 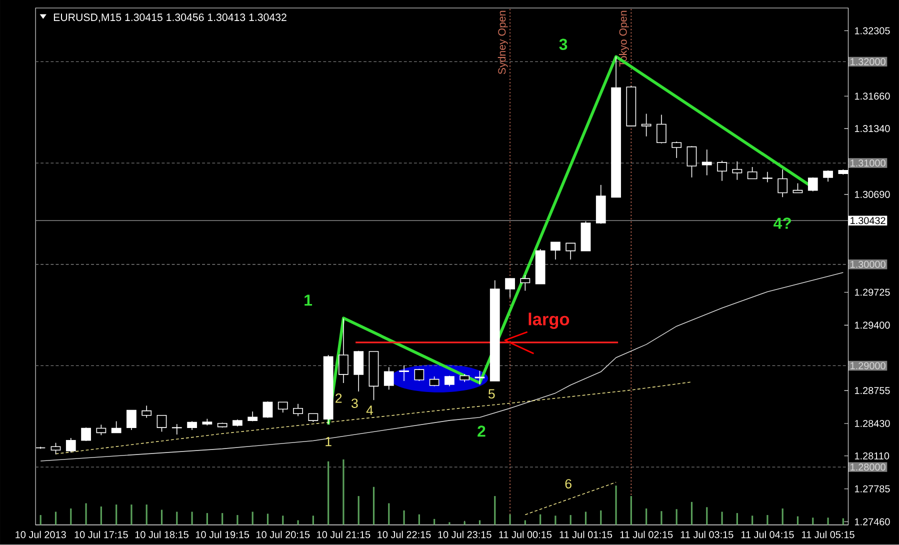 What do you see at coordinates (525, 534) in the screenshot?
I see `x-tick-label: 11 Jul 00:15` at bounding box center [525, 534].